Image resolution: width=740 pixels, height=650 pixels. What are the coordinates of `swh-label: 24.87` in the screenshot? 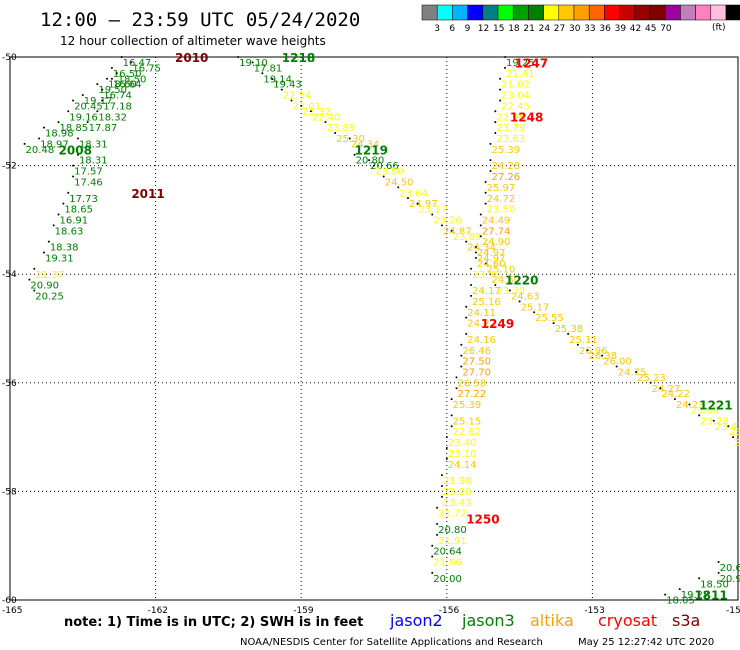 It's located at (457, 231).